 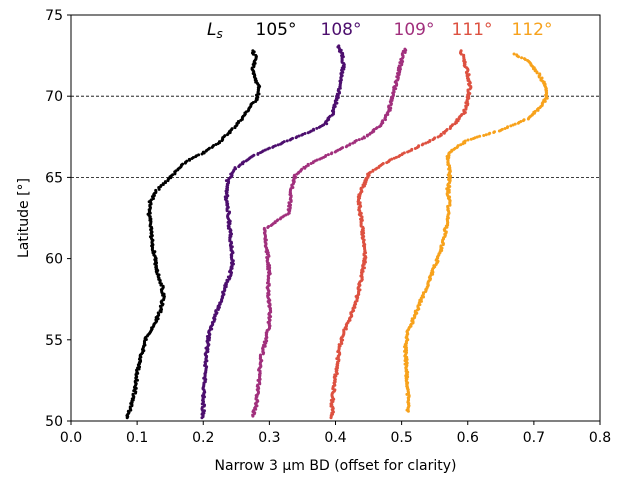 What do you see at coordinates (54, 97) in the screenshot?
I see `y-tick-label: 70` at bounding box center [54, 97].